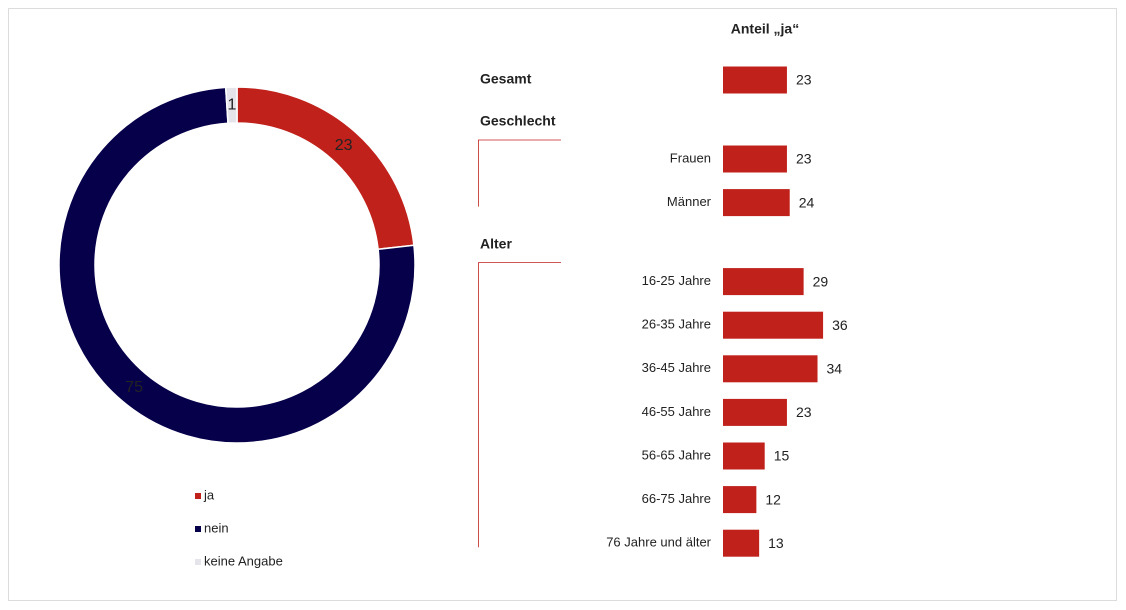  I want to click on data-label: 24, so click(807, 202).